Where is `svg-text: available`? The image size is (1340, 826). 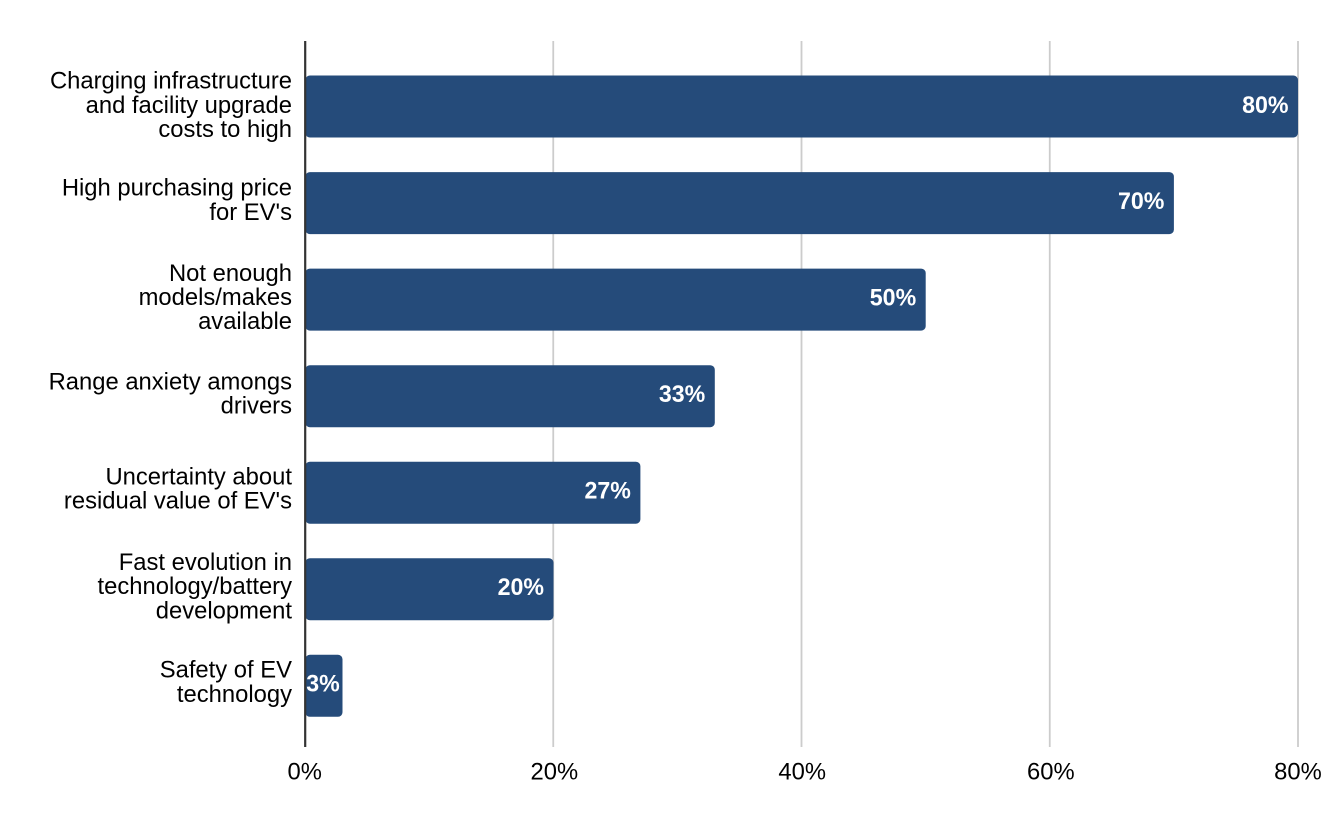
svg-text: available is located at coordinates (245, 321).